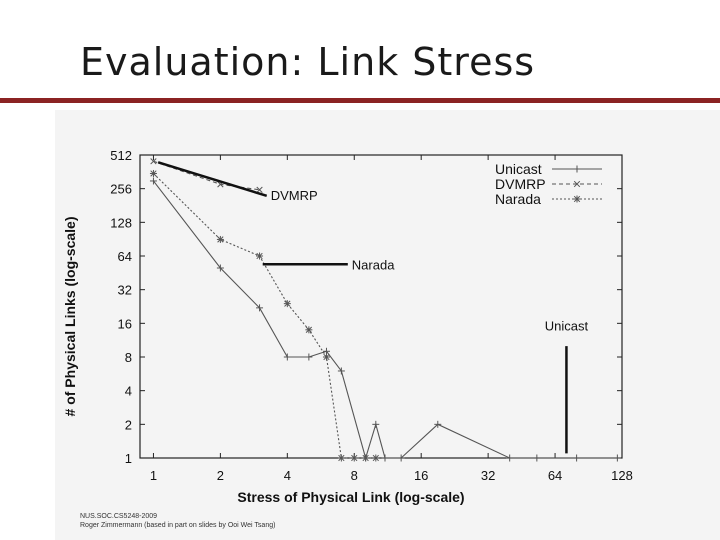 The height and width of the screenshot is (540, 720). Describe the element at coordinates (518, 199) in the screenshot. I see `legend-label-narada: Narada` at that location.